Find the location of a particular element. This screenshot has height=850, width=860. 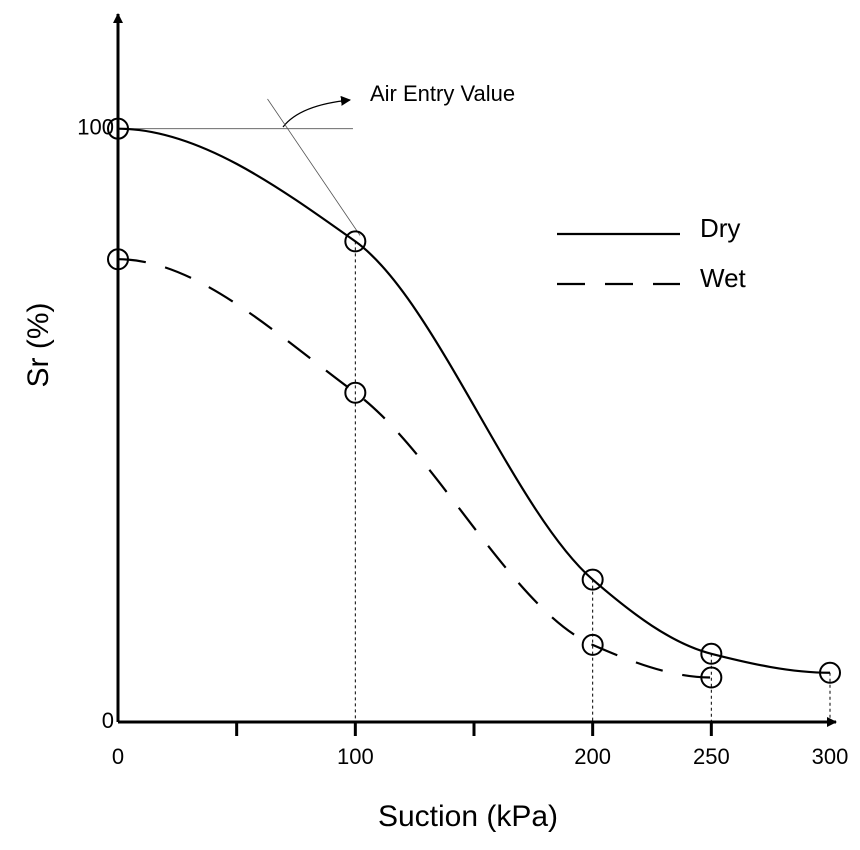

legend-label: Dry is located at coordinates (720, 228).